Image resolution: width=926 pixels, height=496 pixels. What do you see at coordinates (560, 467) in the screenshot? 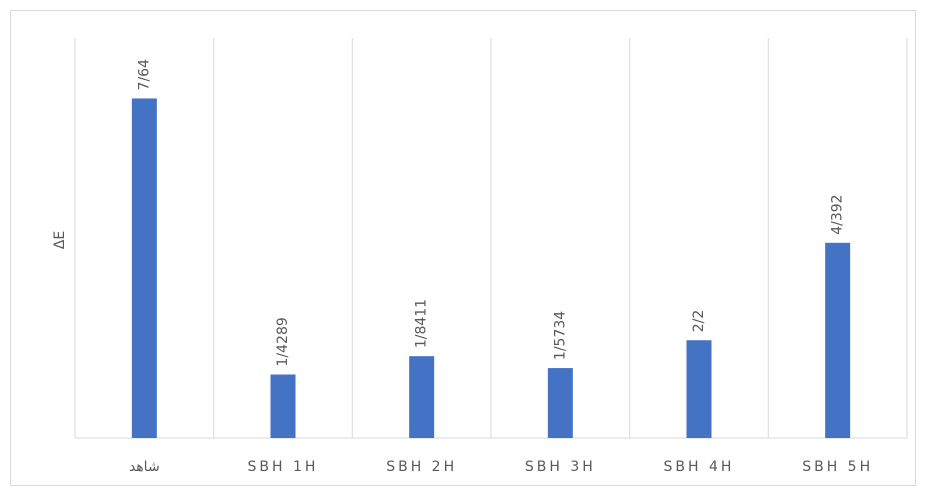
I see `x-tick-label: SBH 3H` at bounding box center [560, 467].